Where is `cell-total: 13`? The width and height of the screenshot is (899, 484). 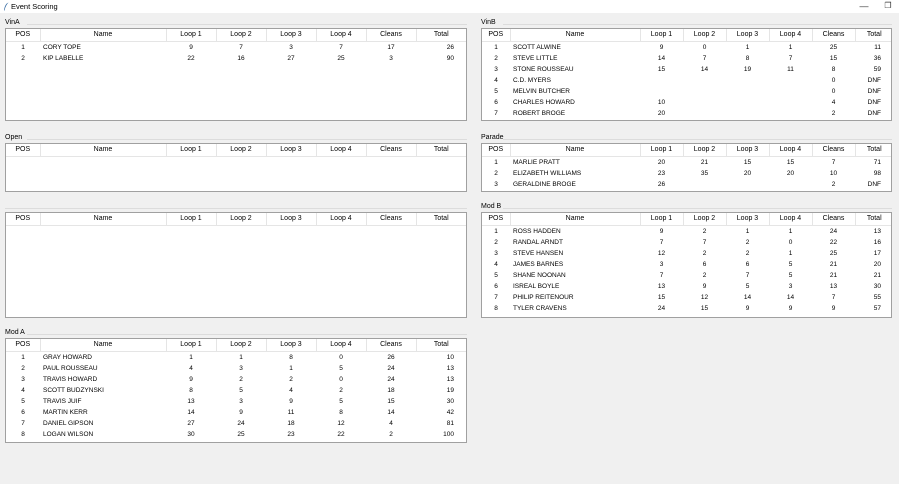
cell-total: 13 is located at coordinates (450, 368).